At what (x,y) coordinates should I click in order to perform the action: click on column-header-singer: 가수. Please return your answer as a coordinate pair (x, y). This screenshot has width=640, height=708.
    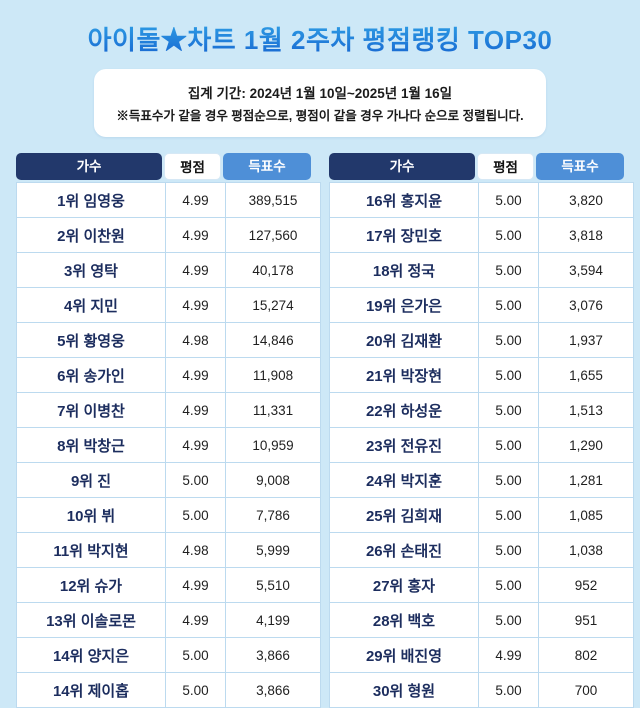
    Looking at the image, I should click on (89, 166).